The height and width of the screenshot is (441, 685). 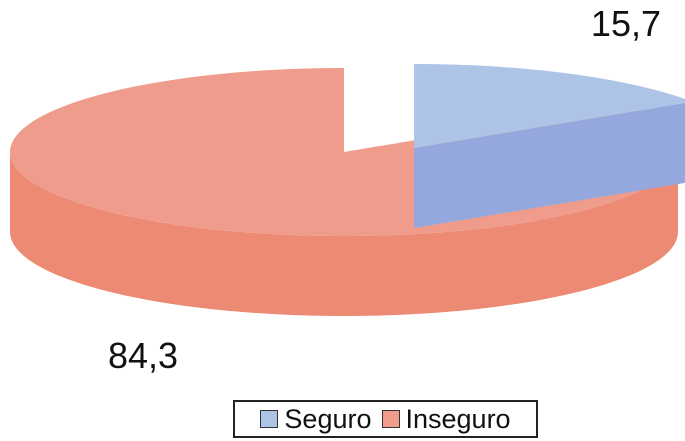 What do you see at coordinates (549, 106) in the screenshot?
I see `pie-top-seguro` at bounding box center [549, 106].